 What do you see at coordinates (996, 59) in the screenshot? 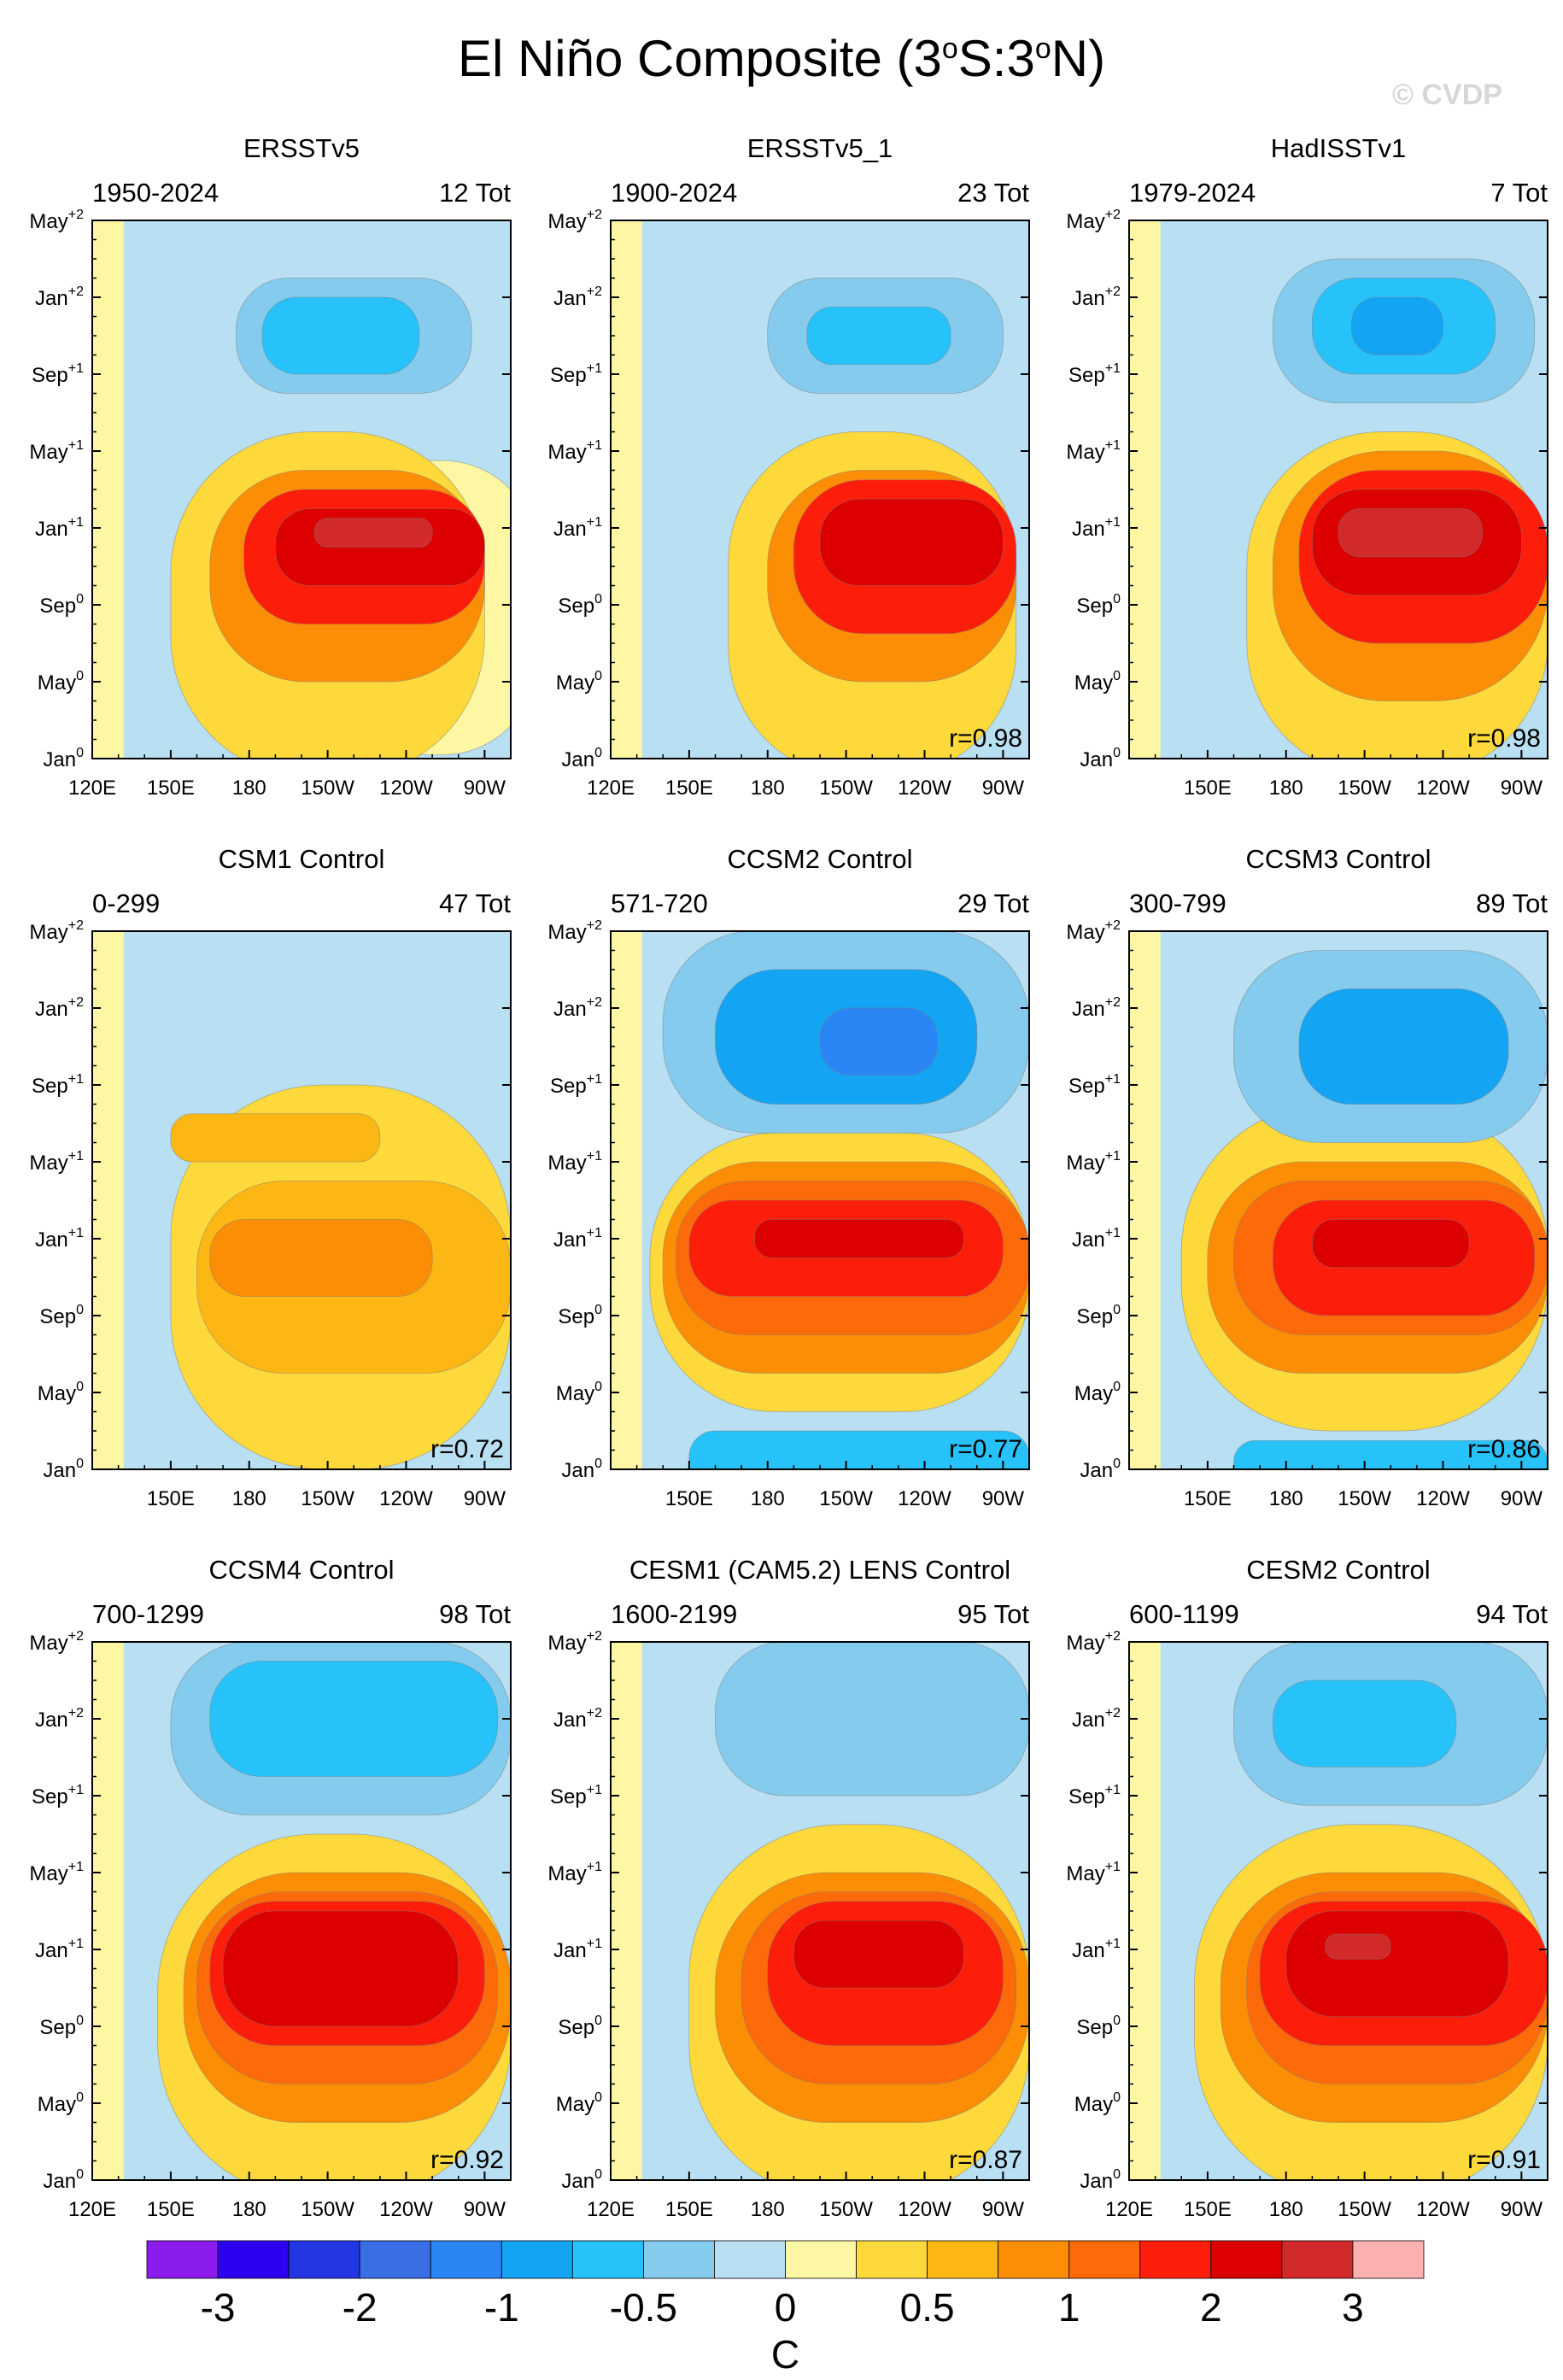
I see `figure-title-lat: S:3` at bounding box center [996, 59].